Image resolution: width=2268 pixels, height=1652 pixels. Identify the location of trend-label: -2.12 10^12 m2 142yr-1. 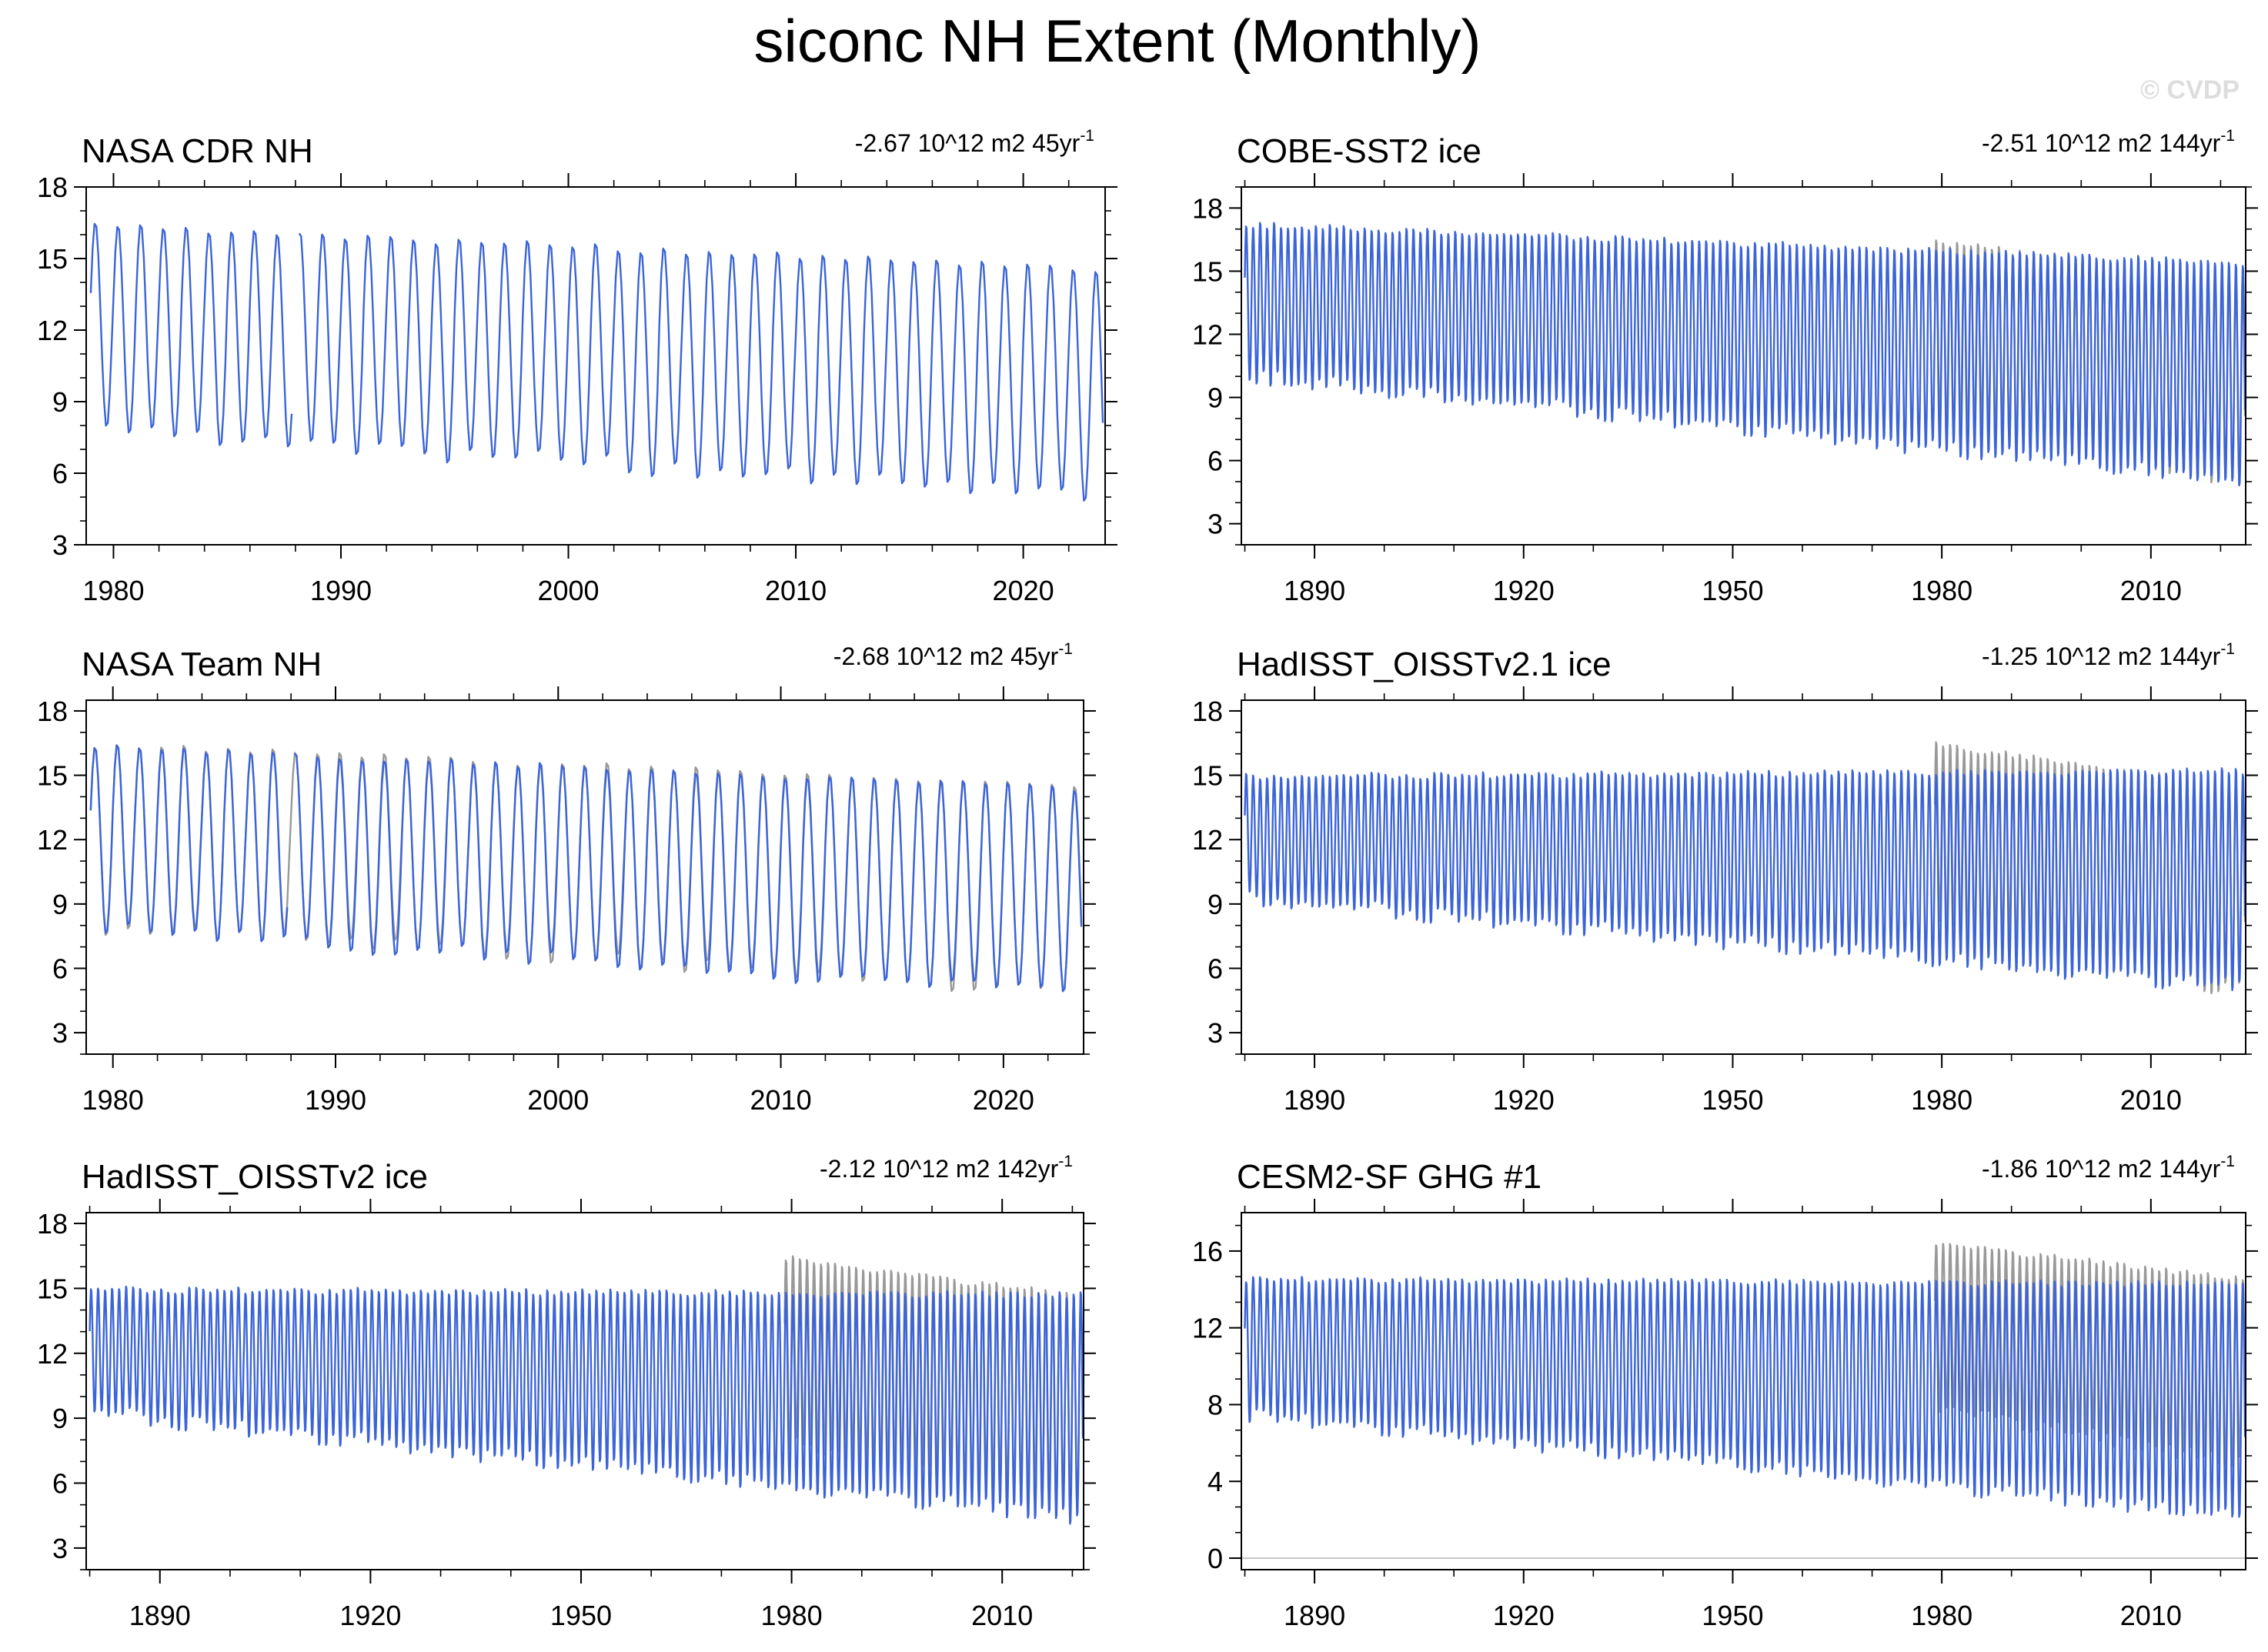
(946, 1168).